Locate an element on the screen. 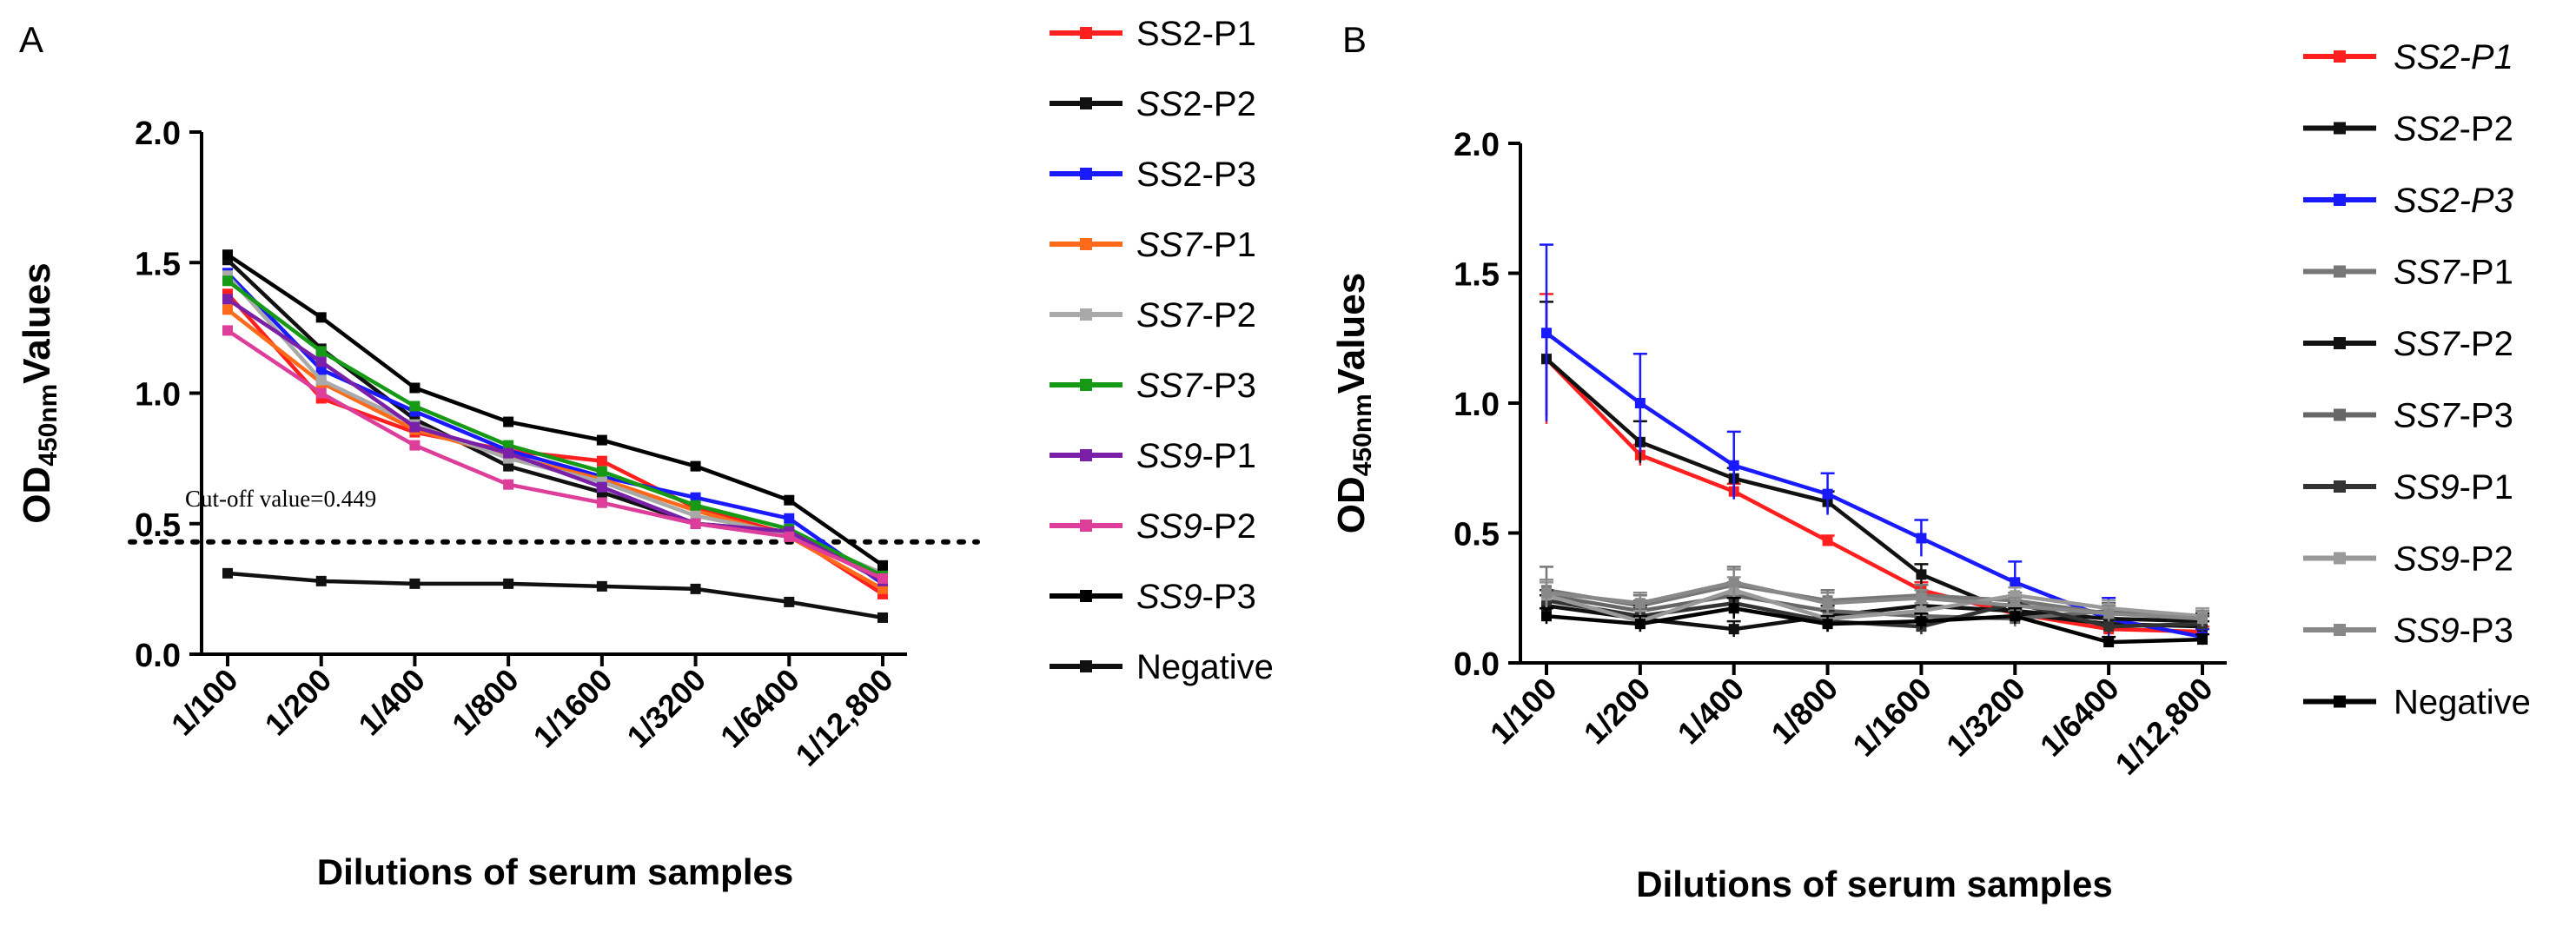 Image resolution: width=2576 pixels, height=927 pixels. panel-b-y-tick-label: 0.5 is located at coordinates (1477, 535).